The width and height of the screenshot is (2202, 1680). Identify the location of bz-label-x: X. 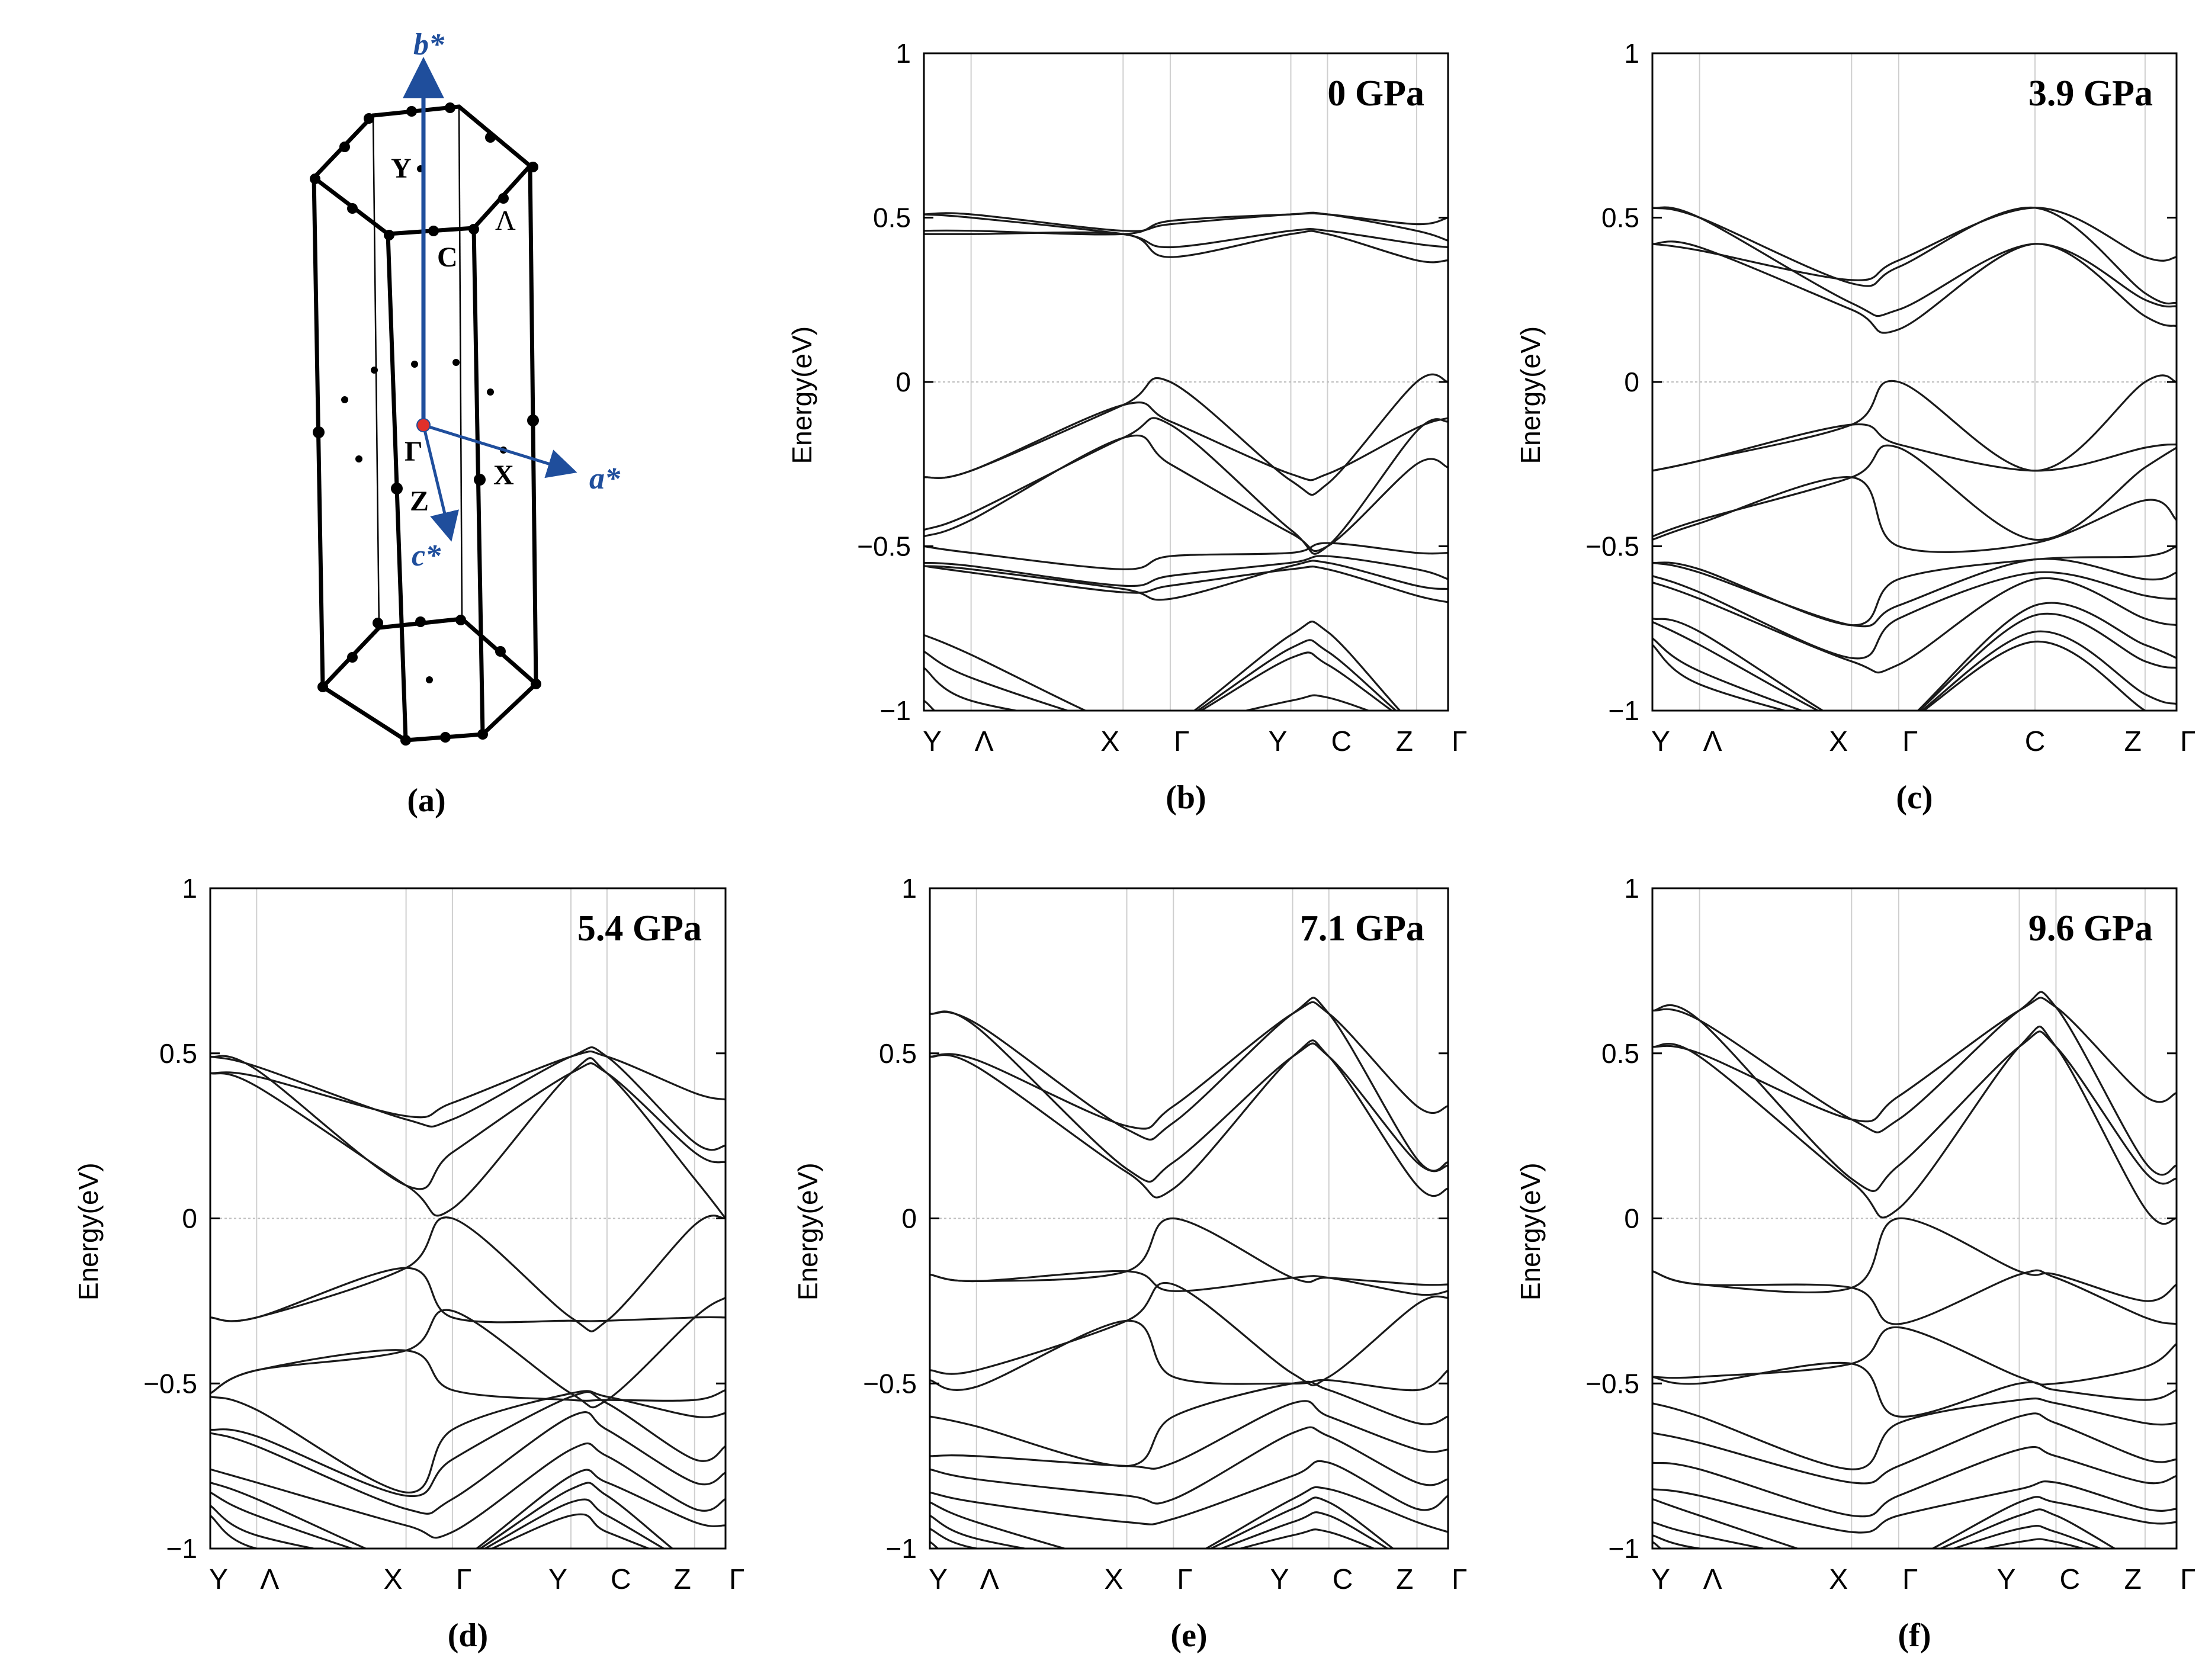
(503, 475).